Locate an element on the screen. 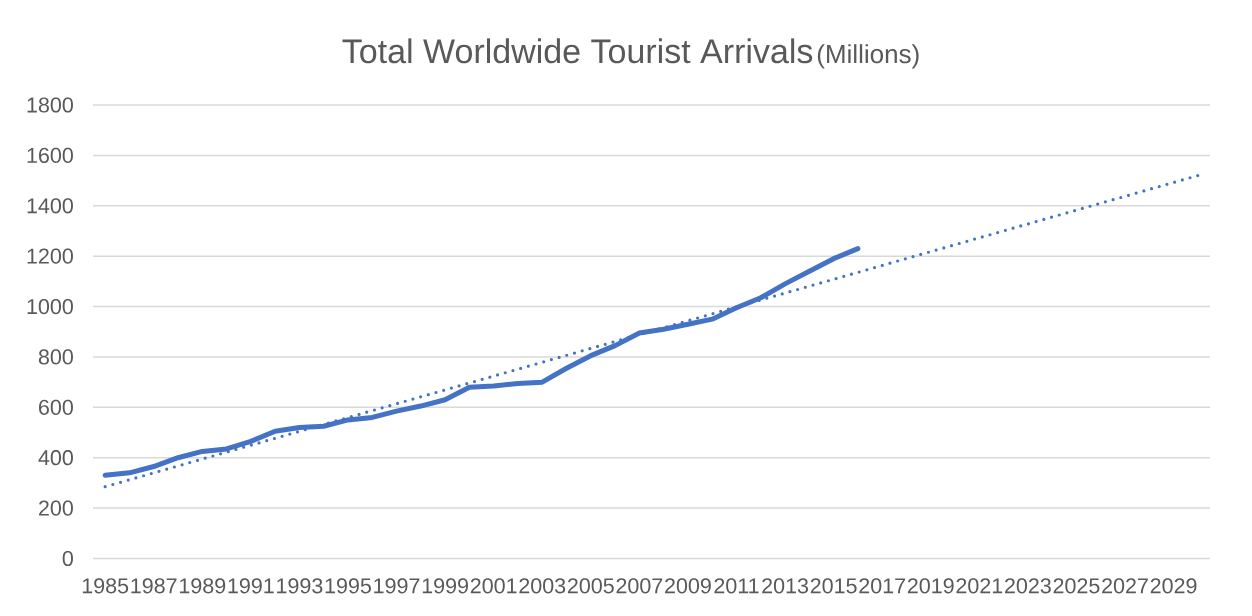 The width and height of the screenshot is (1252, 616). x-tick-label: 2027 is located at coordinates (1125, 586).